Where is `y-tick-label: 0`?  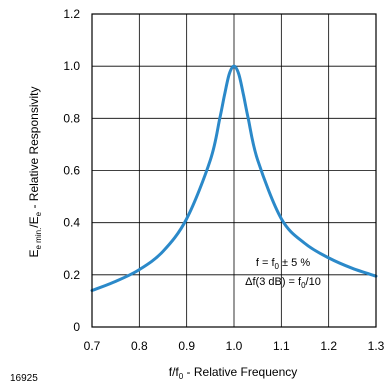 y-tick-label: 0 is located at coordinates (76, 327).